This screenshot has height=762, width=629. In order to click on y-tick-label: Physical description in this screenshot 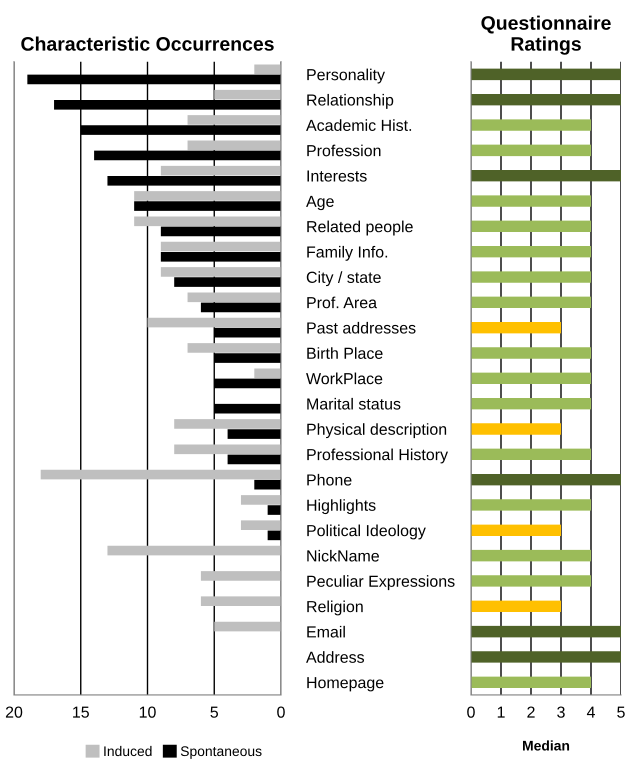, I will do `click(376, 430)`.